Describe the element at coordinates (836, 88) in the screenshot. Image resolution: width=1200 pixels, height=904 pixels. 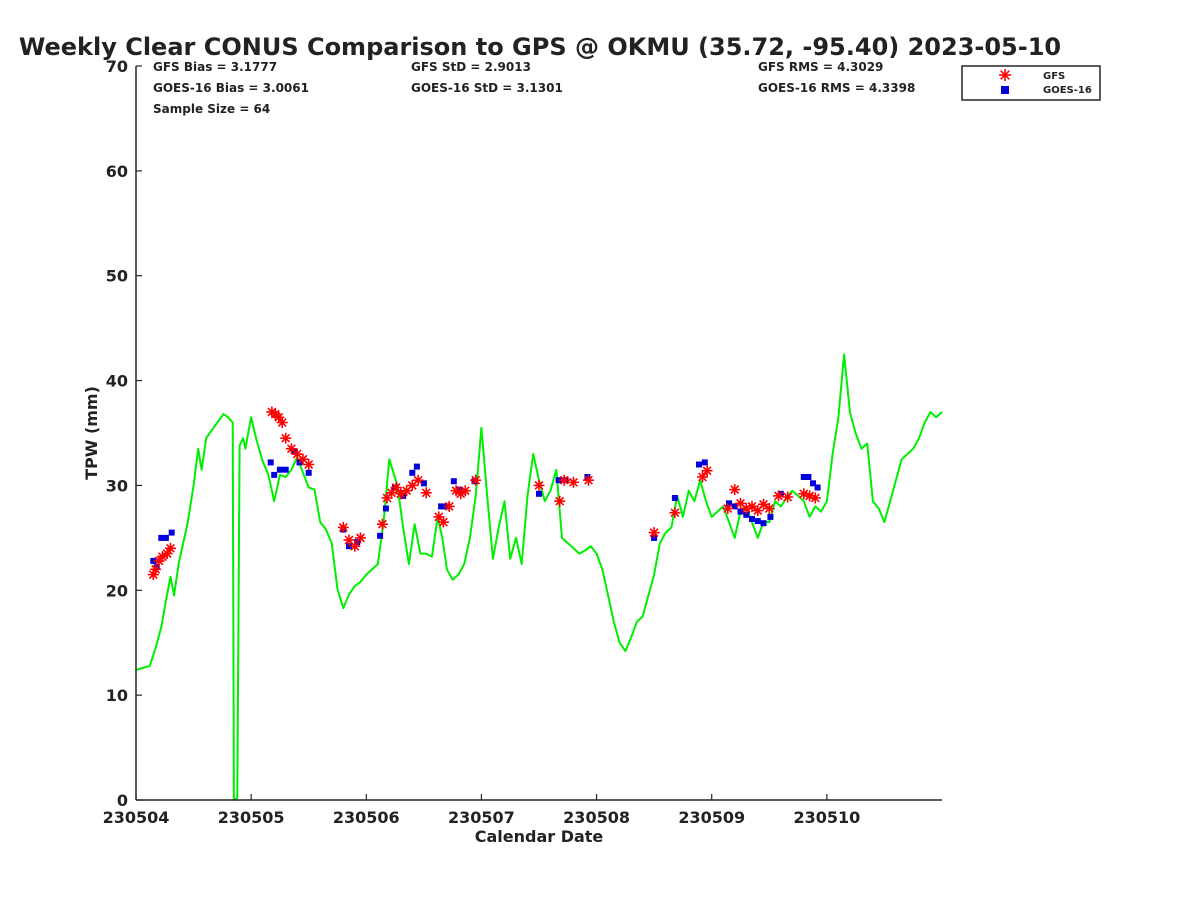
I see `stat-goes-rms: GOES-16 RMS = 4.3398` at that location.